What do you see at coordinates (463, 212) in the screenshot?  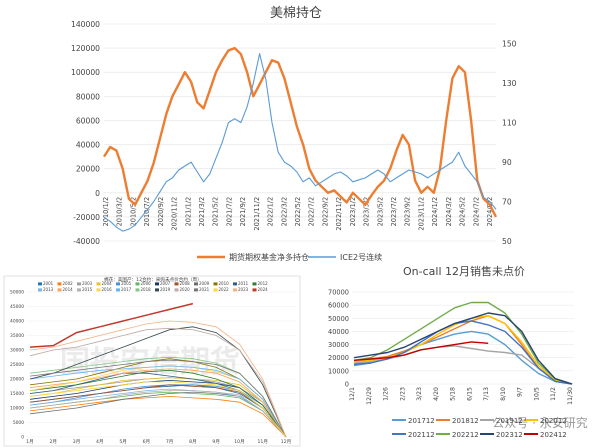 I see `x-tick-label: 2024/5/2` at bounding box center [463, 212].